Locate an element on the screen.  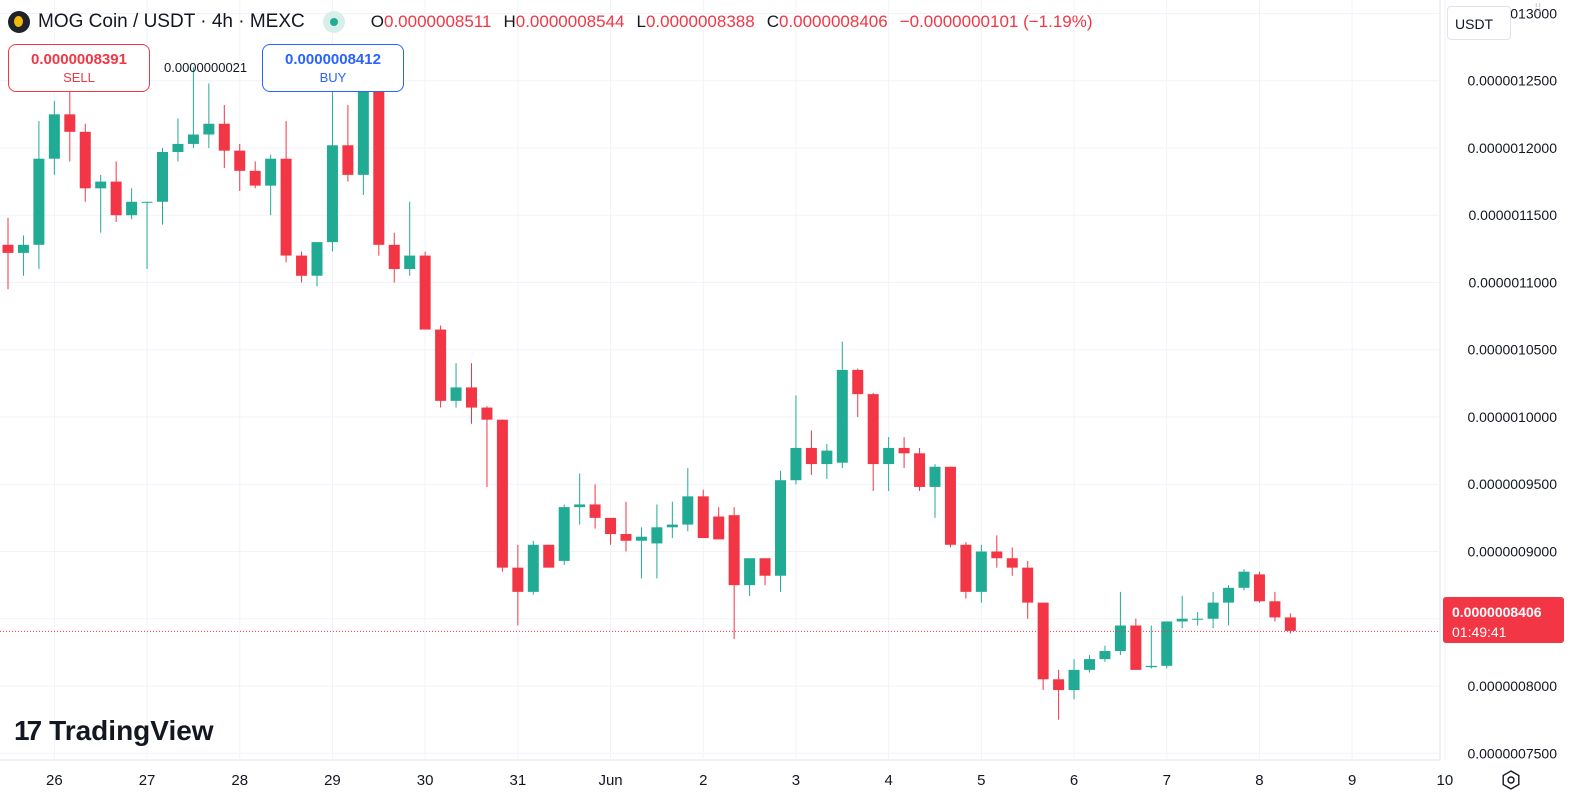
y-tick-label: 0.0000011500 is located at coordinates (1513, 215).